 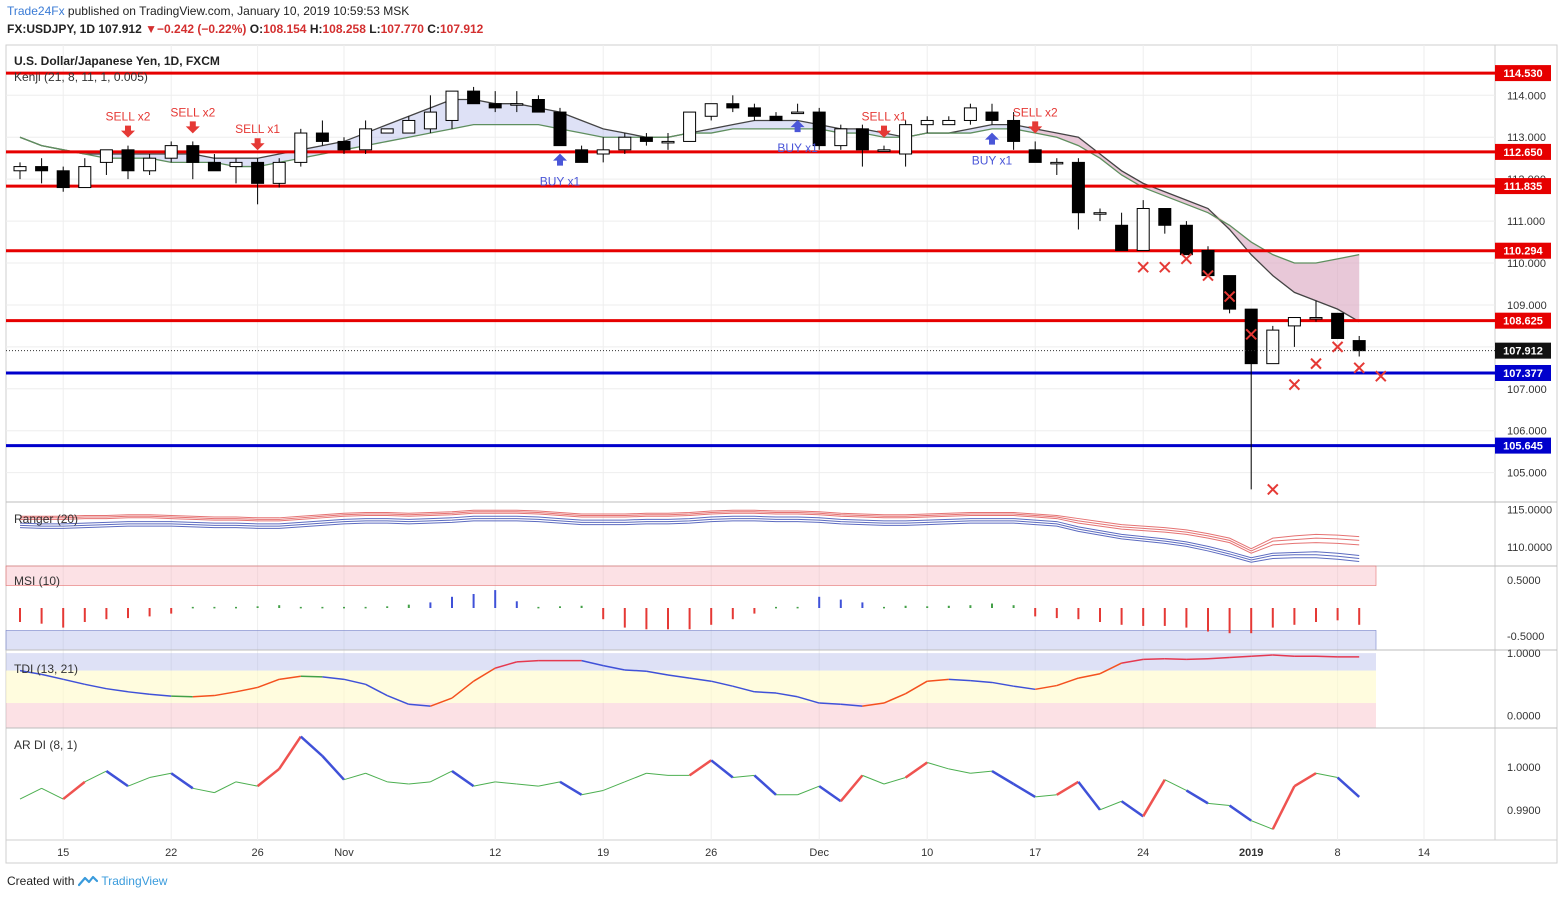 I want to click on x-tick-label: Dec, so click(x=819, y=853).